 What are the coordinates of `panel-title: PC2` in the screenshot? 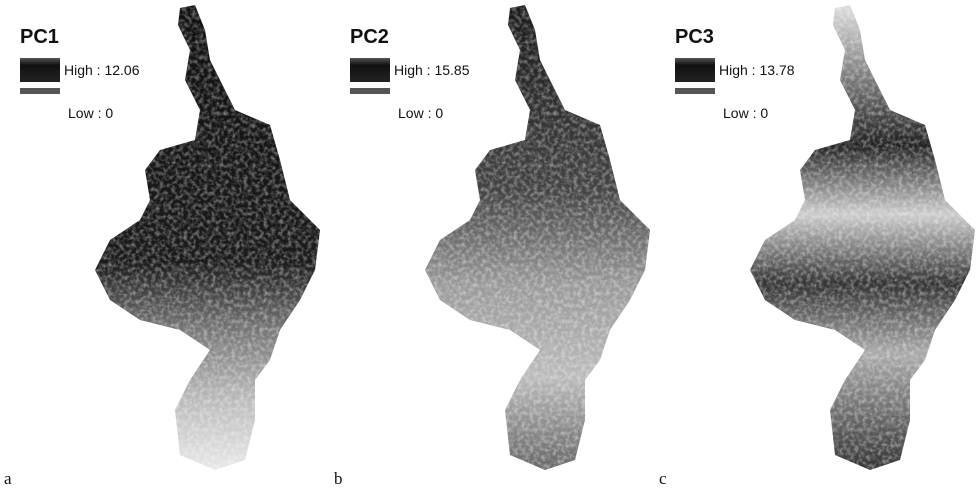 It's located at (369, 37).